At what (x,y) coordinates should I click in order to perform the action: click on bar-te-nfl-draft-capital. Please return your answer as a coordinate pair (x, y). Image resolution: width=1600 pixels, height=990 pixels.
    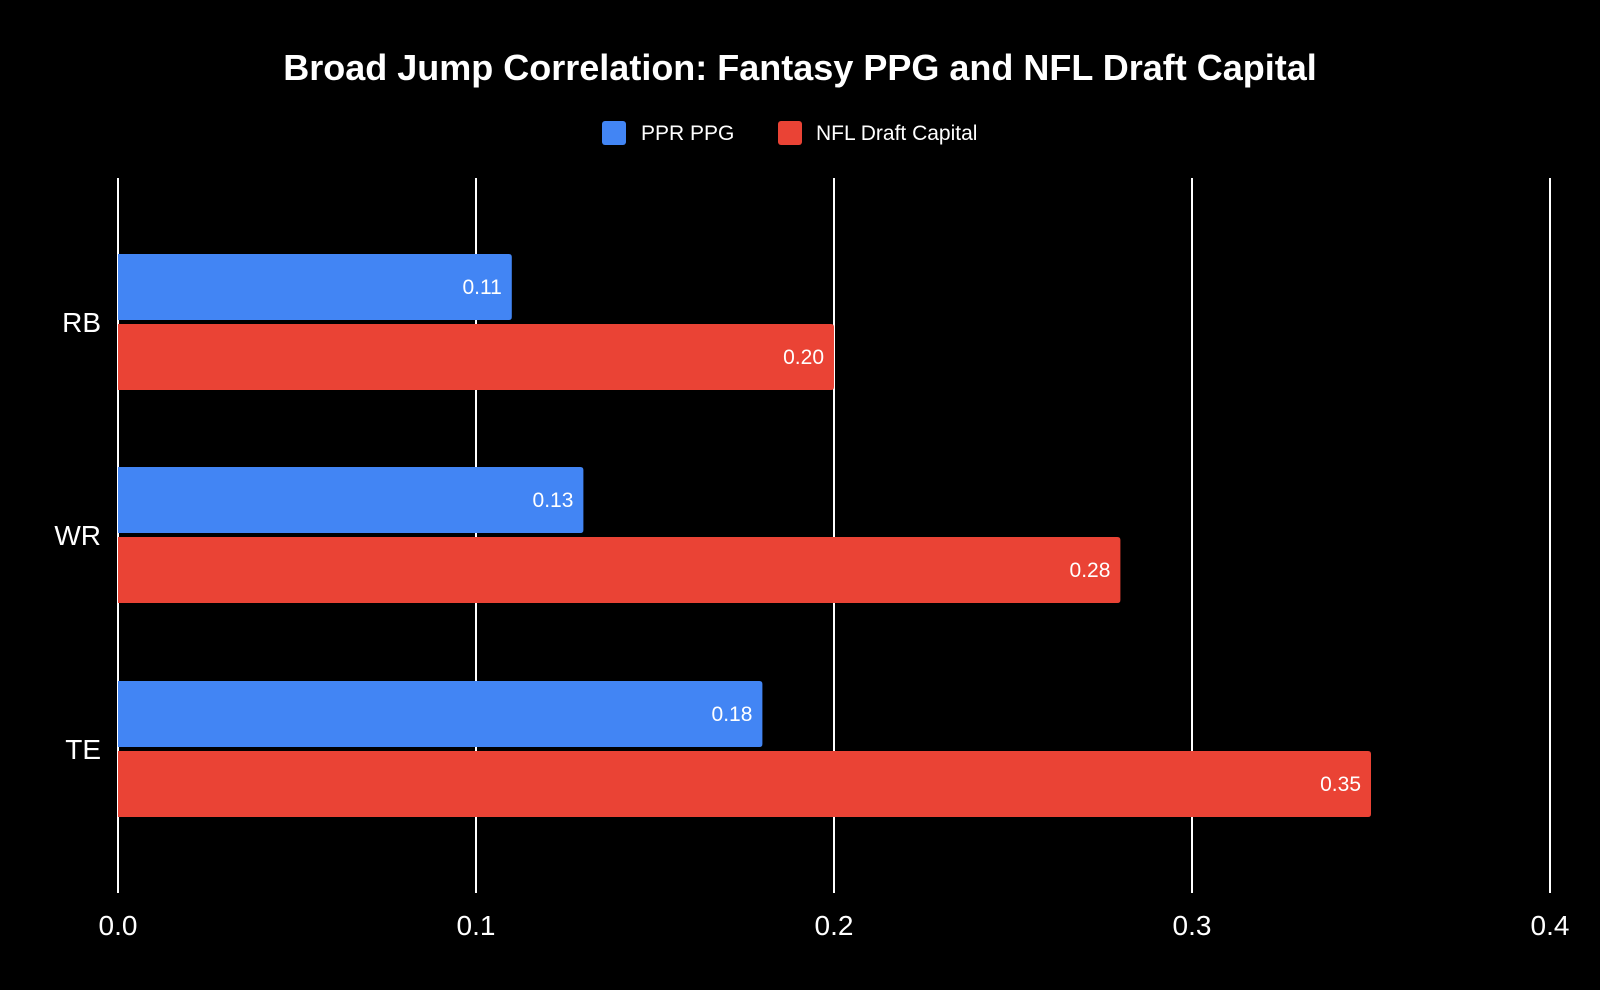
    Looking at the image, I should click on (744, 784).